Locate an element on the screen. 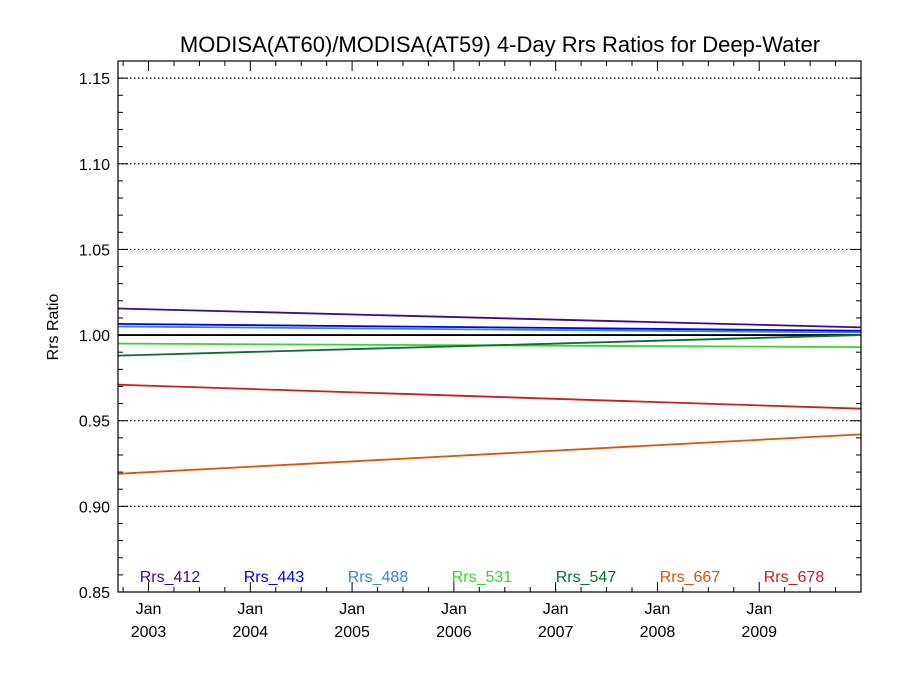 This screenshot has width=900, height=675. y-axis-label: Rrs Ratio is located at coordinates (53, 327).